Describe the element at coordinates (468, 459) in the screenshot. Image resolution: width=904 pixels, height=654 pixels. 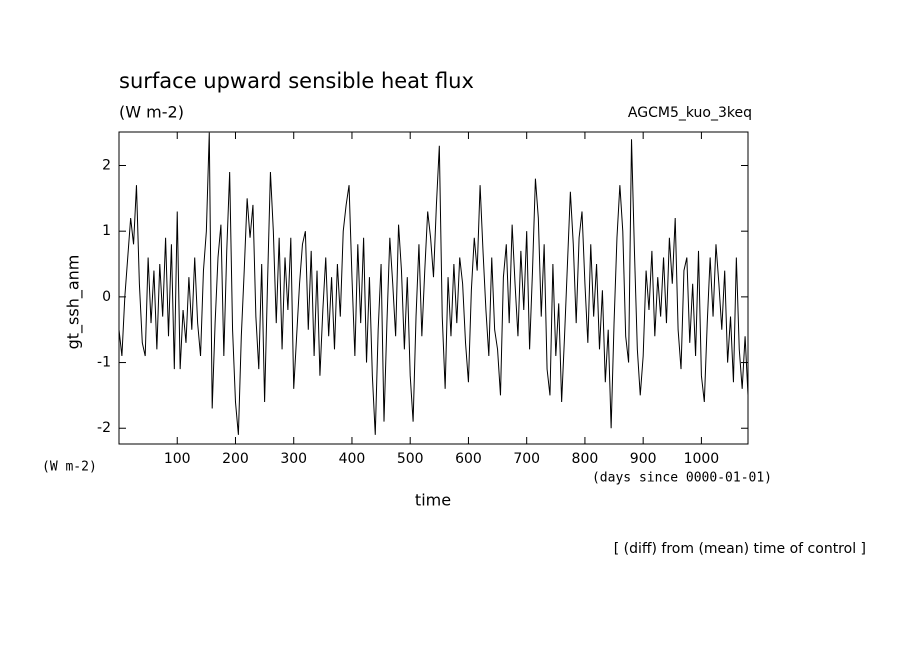
I see `x-tick-label: 600` at that location.